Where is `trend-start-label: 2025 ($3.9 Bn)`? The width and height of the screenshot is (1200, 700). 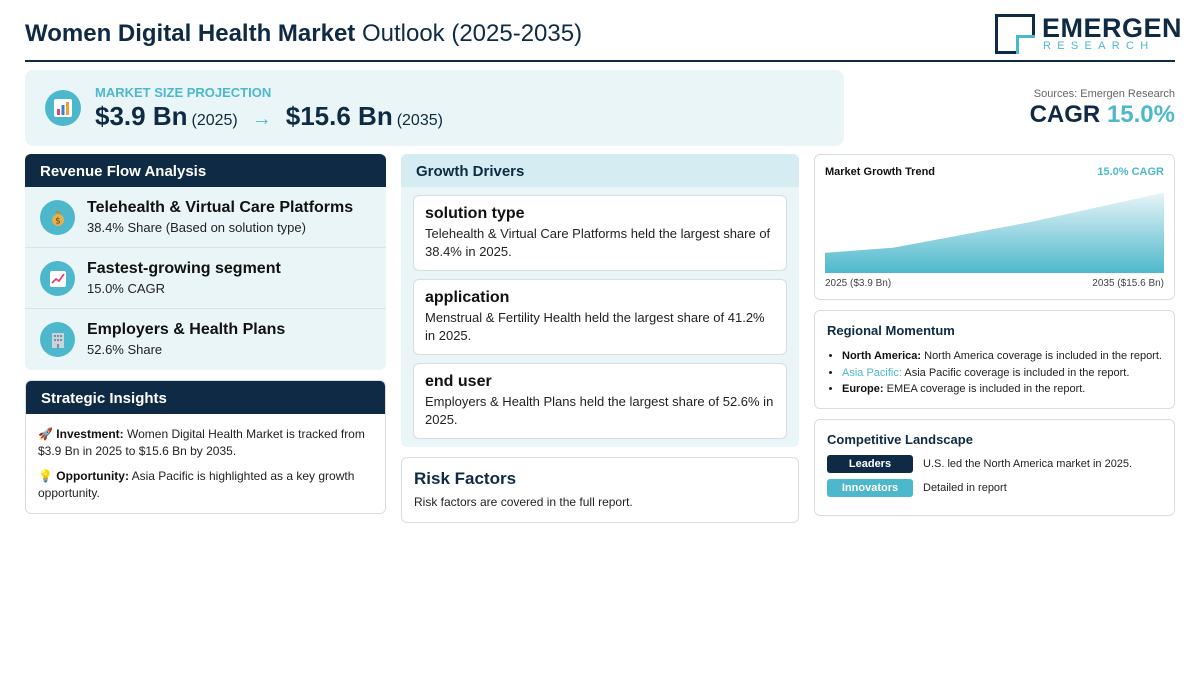
trend-start-label: 2025 ($3.9 Bn) is located at coordinates (858, 283).